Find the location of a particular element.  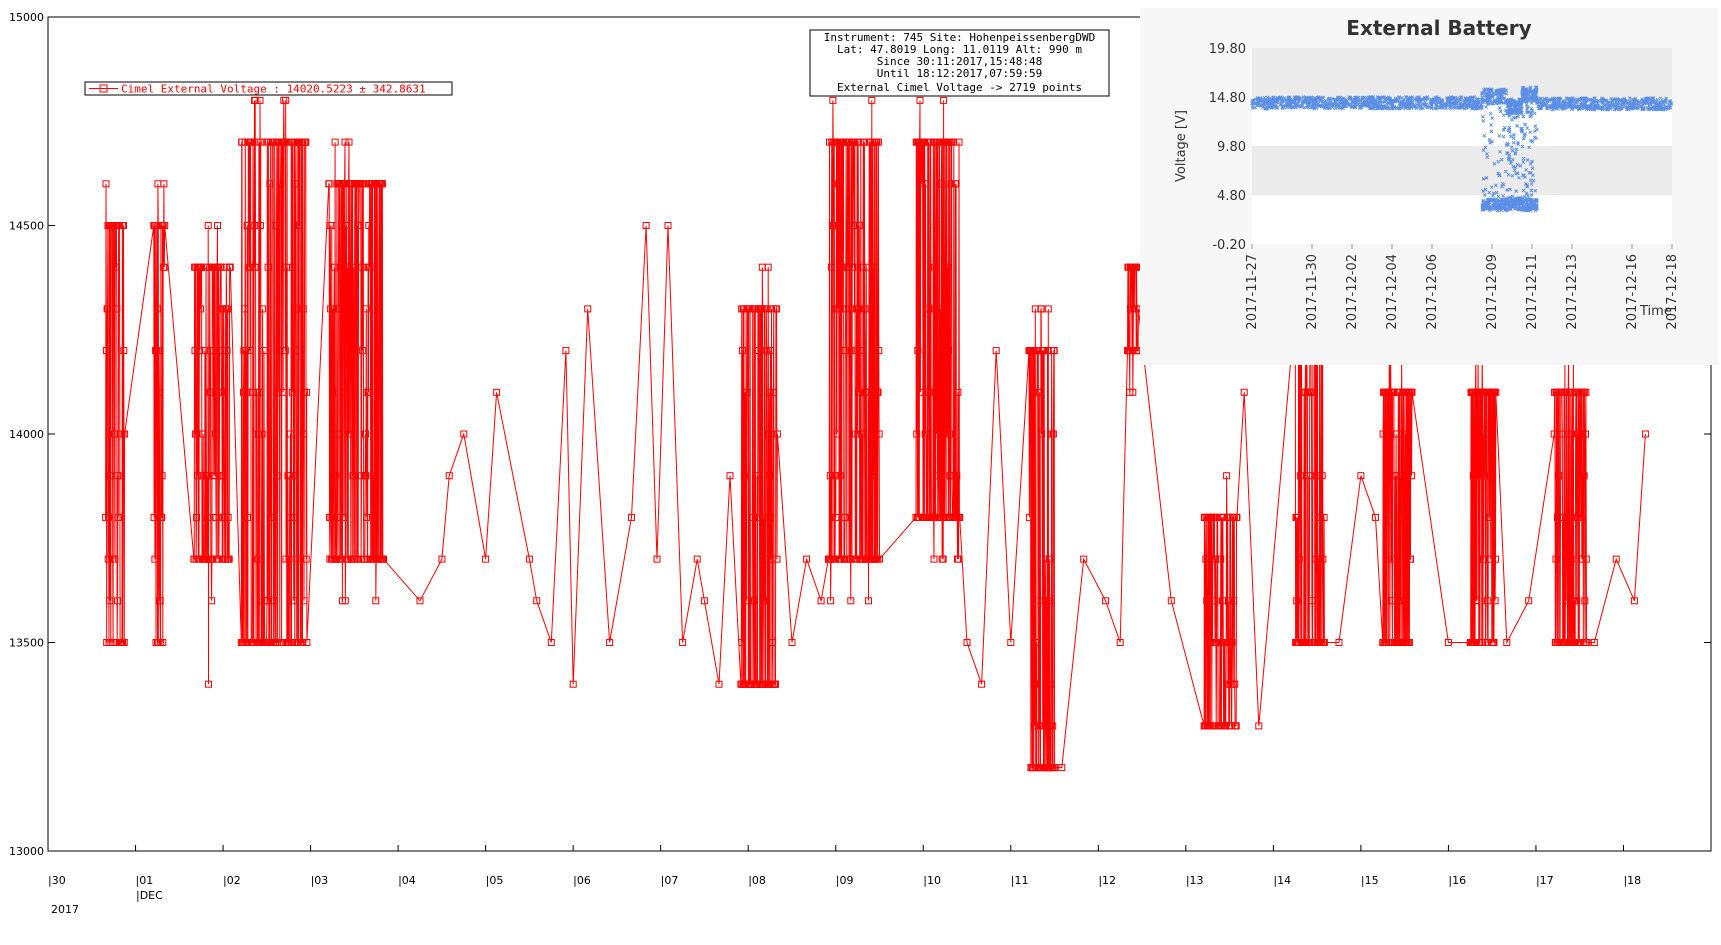

year-label: 2017 is located at coordinates (65, 909).